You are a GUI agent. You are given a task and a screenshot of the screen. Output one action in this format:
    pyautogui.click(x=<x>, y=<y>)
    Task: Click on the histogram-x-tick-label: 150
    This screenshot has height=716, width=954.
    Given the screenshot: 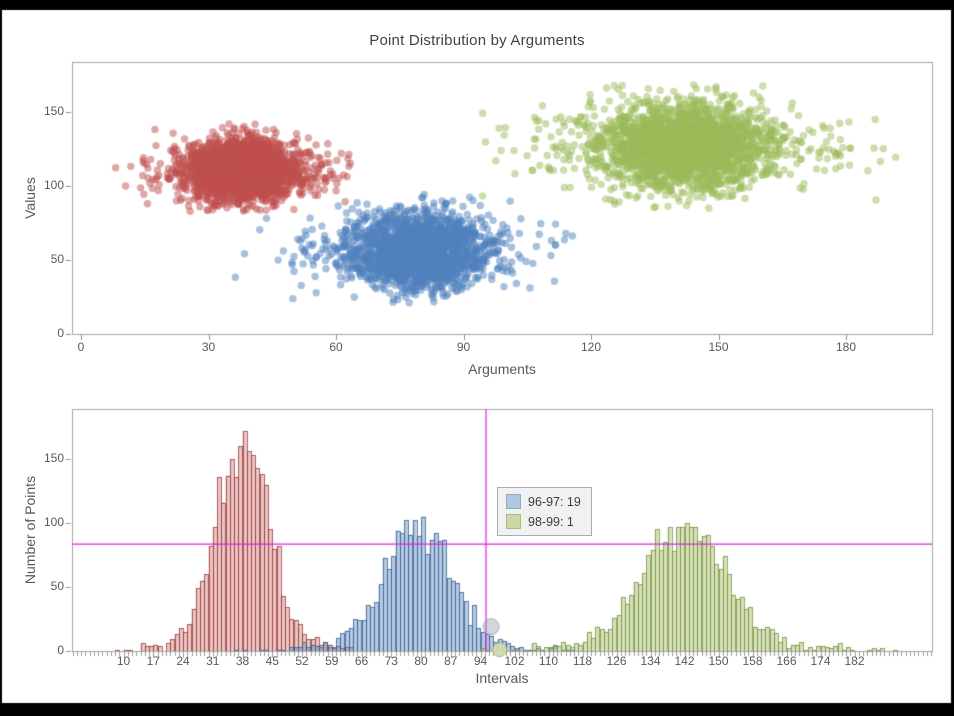 What is the action you would take?
    pyautogui.click(x=718, y=661)
    